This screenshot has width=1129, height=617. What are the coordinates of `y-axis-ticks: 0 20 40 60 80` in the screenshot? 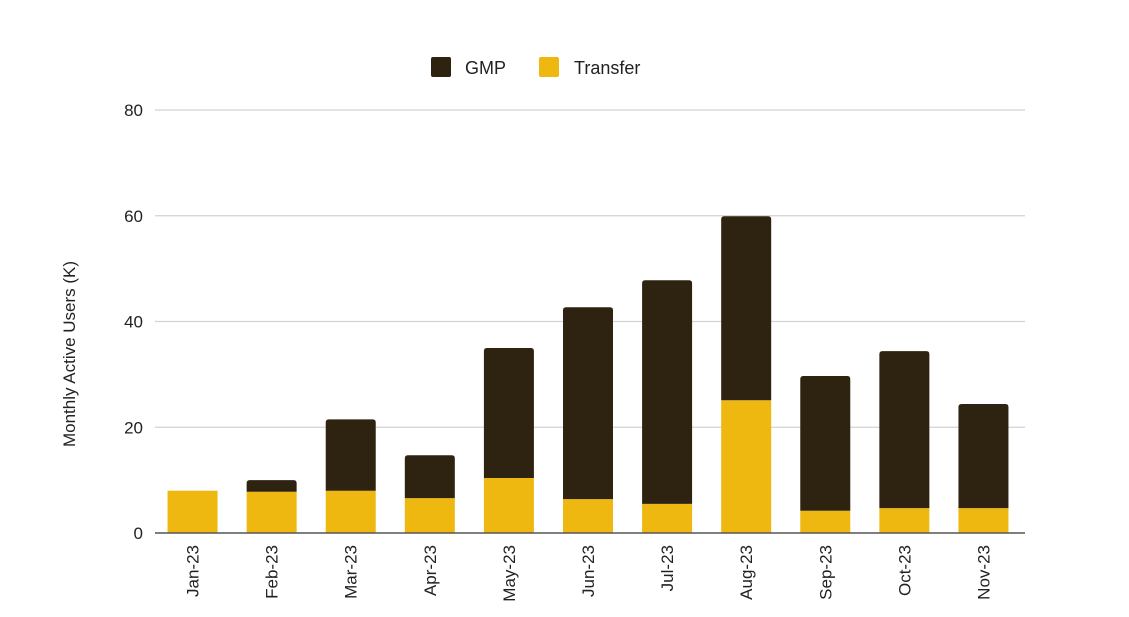 It's located at (133, 322).